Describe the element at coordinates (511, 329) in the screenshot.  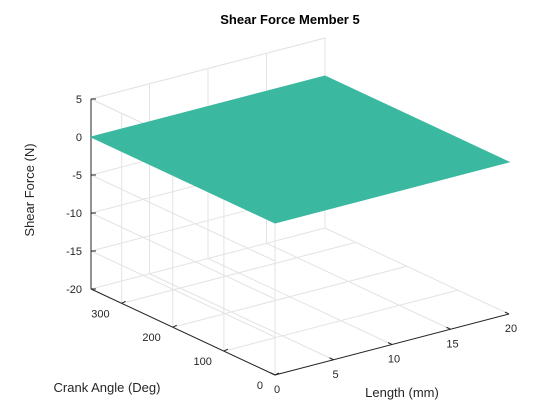
I see `x-tick-label: 20` at that location.